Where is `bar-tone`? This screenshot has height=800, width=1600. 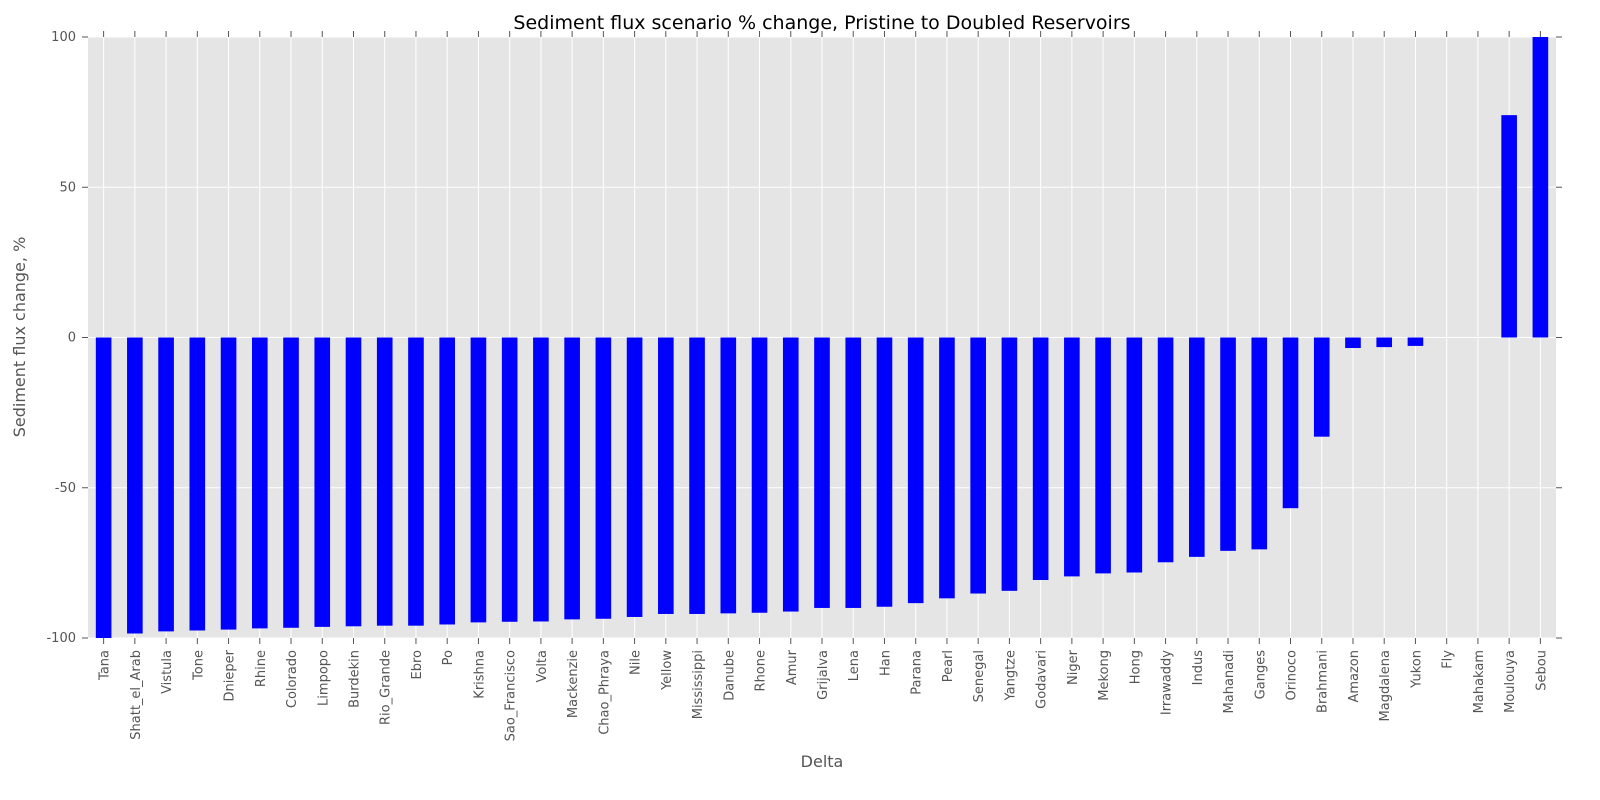 bar-tone is located at coordinates (197, 484).